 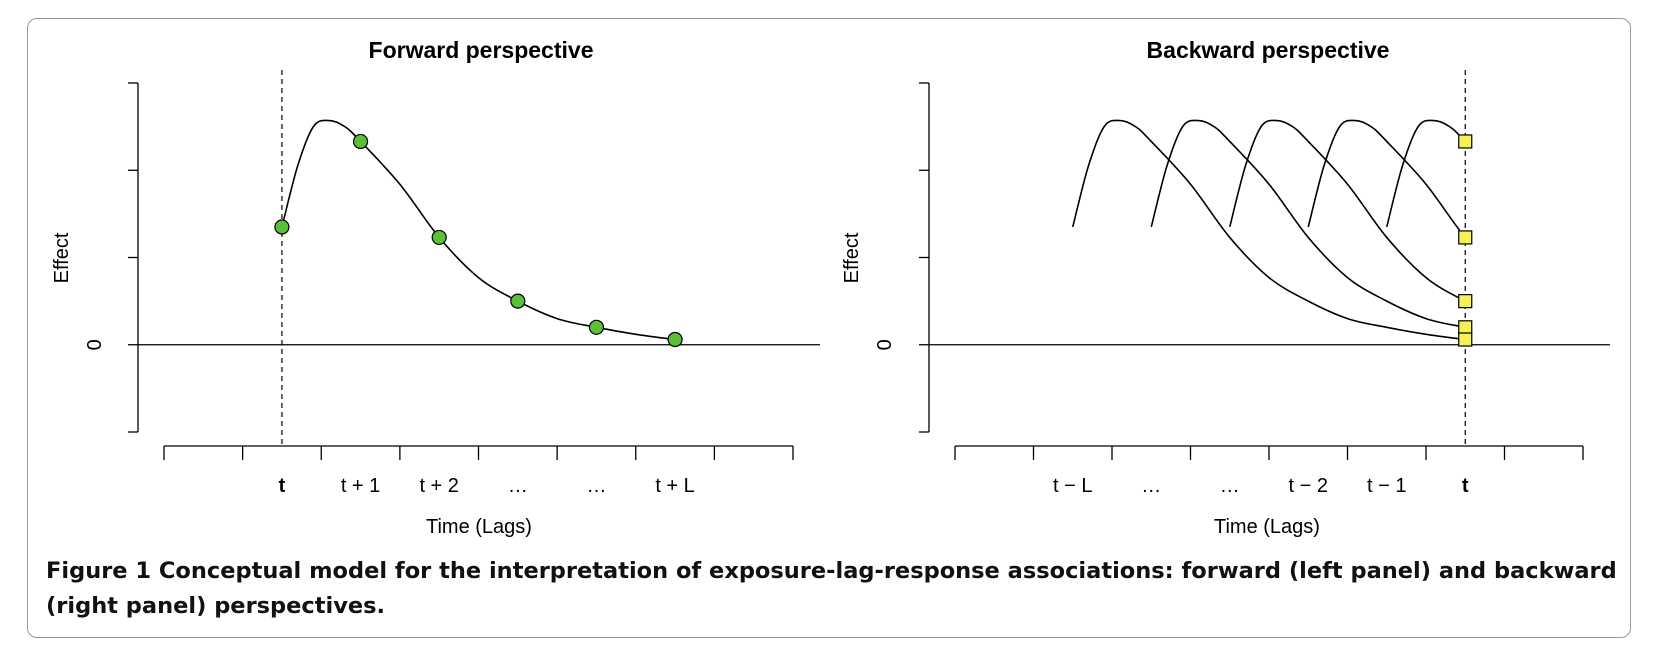 What do you see at coordinates (1267, 527) in the screenshot?
I see `backward-xlabel: Time (Lags)` at bounding box center [1267, 527].